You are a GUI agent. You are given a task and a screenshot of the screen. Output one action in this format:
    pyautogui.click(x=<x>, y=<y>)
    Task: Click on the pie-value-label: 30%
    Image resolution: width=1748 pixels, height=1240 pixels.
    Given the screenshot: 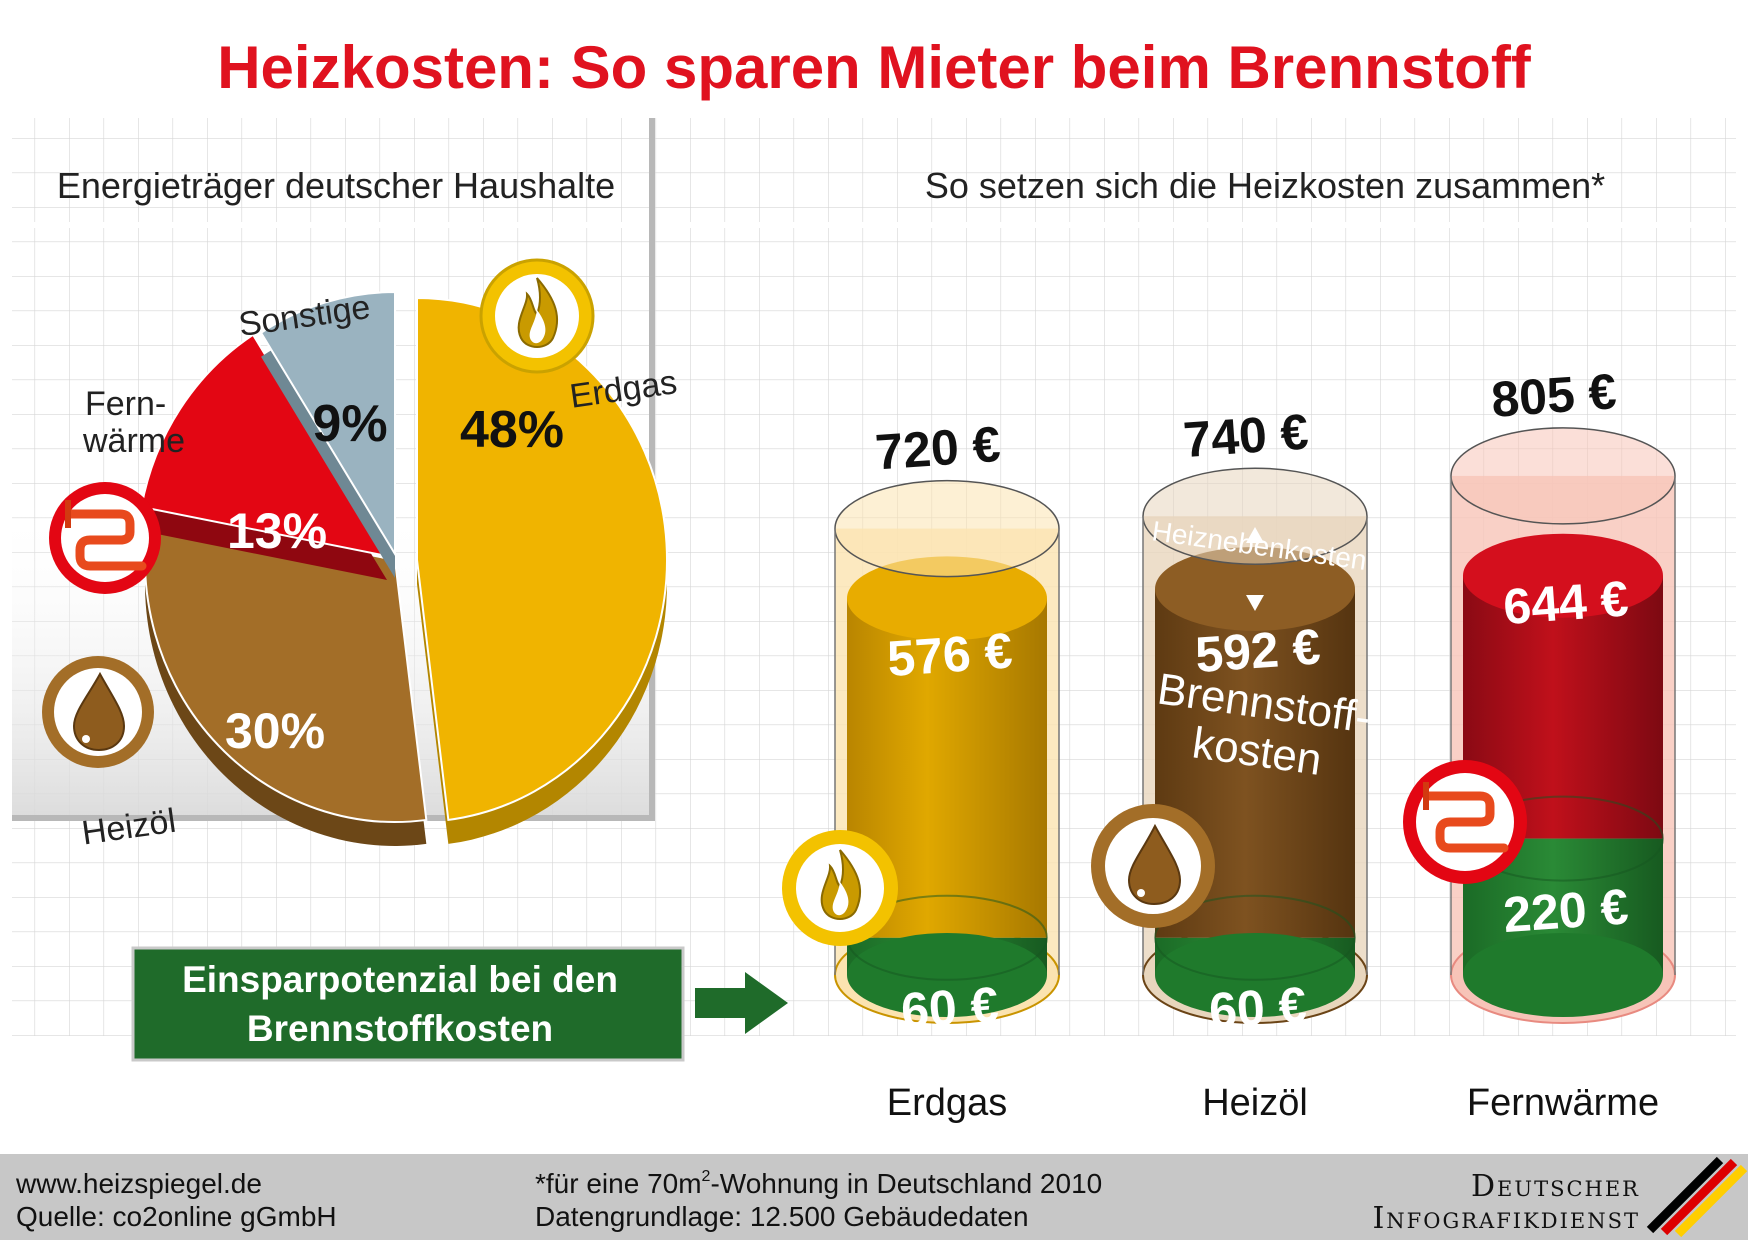 What is the action you would take?
    pyautogui.click(x=275, y=731)
    